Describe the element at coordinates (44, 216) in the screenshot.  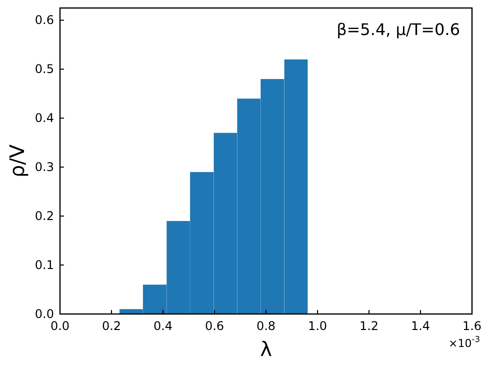
I see `y-tick-label: 0.2` at that location.